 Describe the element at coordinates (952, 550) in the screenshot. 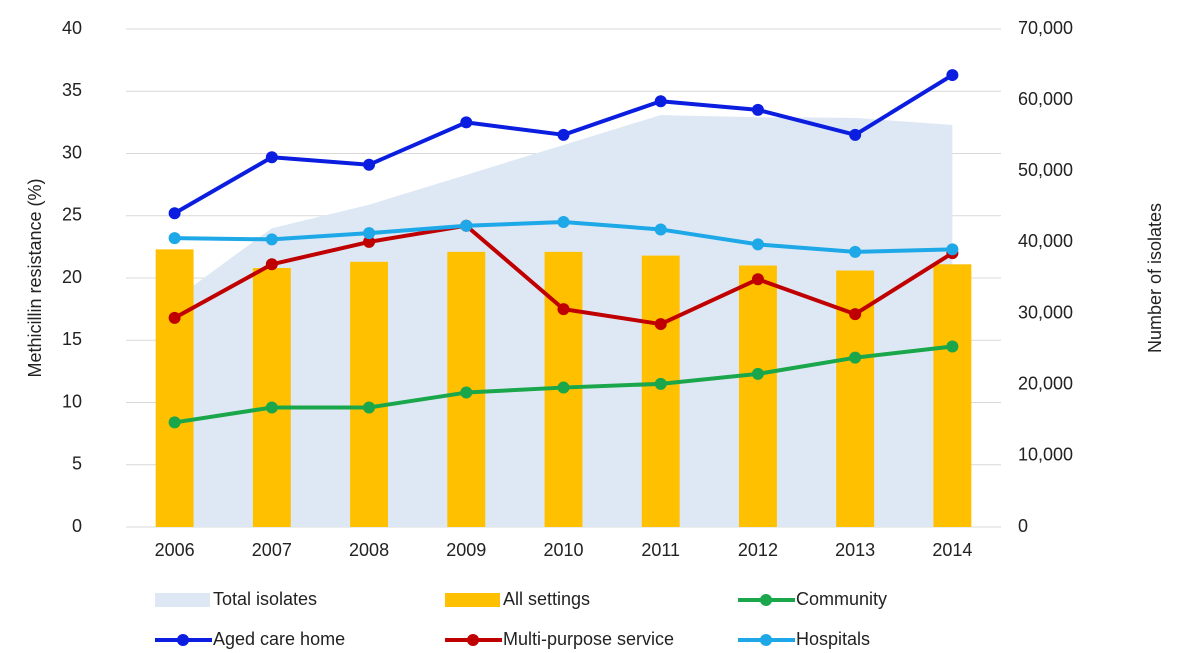

I see `x-tick-label: 2014` at that location.